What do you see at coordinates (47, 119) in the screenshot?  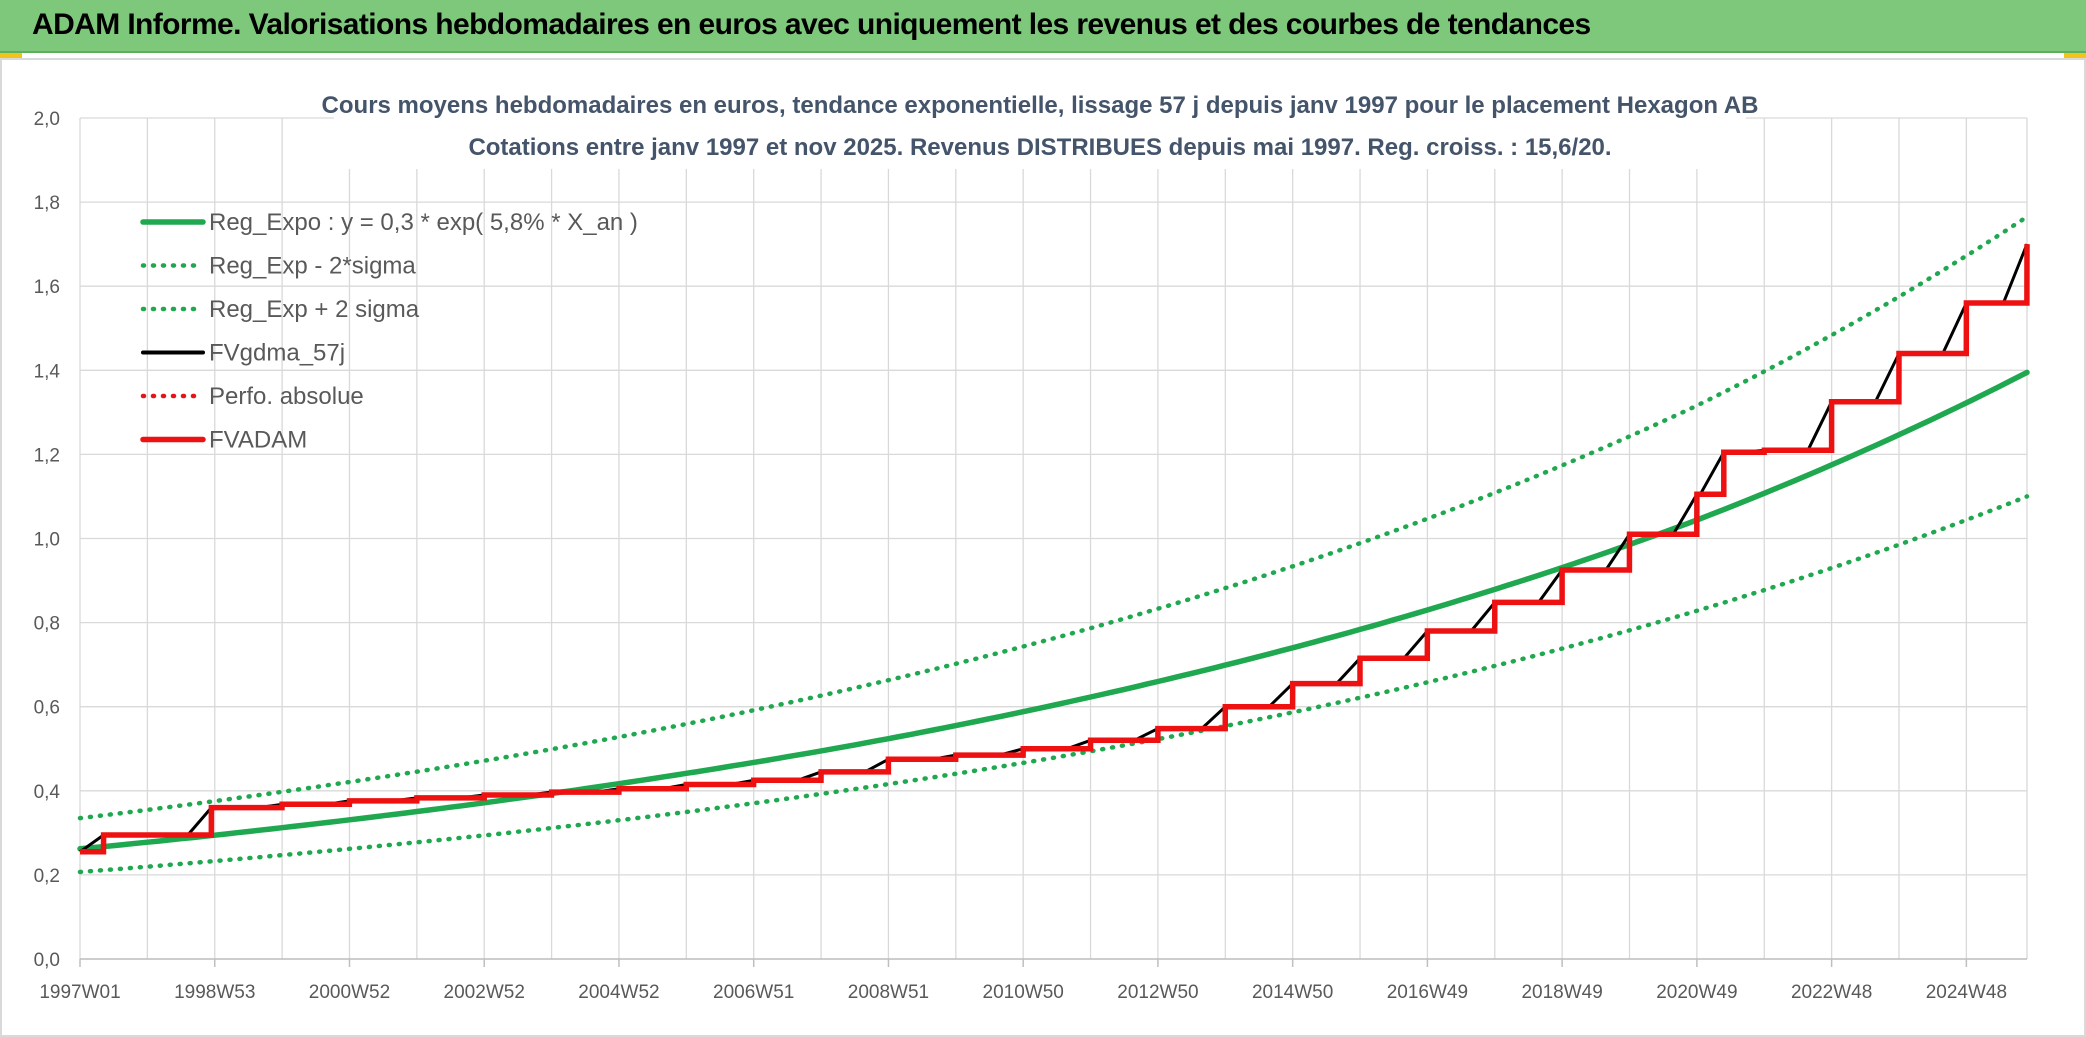 I see `y-tick-label: 2,0` at bounding box center [47, 119].